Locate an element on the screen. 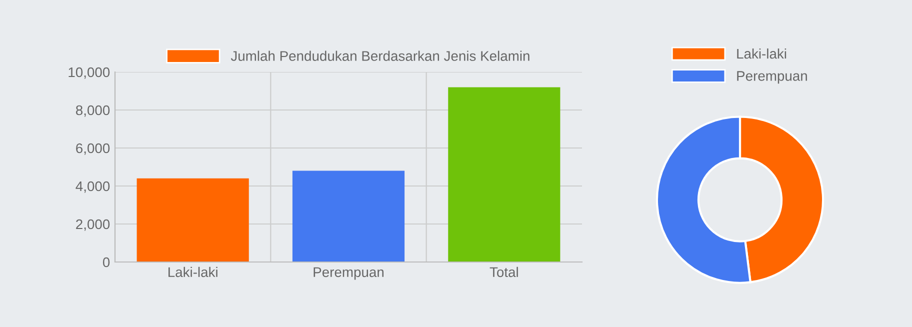 Image resolution: width=912 pixels, height=327 pixels. y-tick-label: 0 is located at coordinates (106, 262).